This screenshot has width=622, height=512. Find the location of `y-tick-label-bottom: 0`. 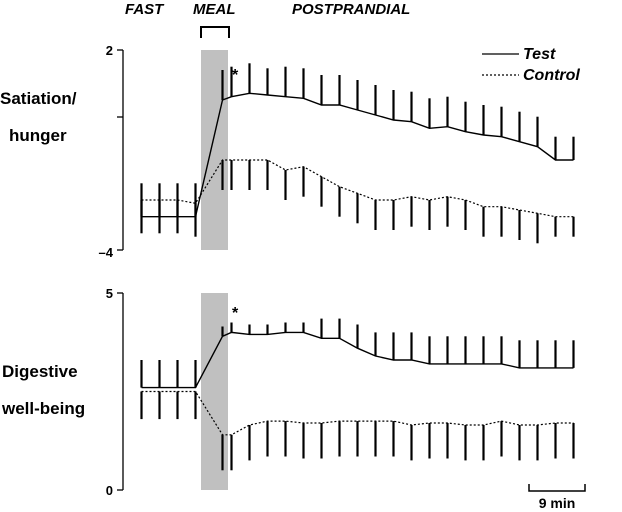

y-tick-label-bottom: 0 is located at coordinates (109, 490).